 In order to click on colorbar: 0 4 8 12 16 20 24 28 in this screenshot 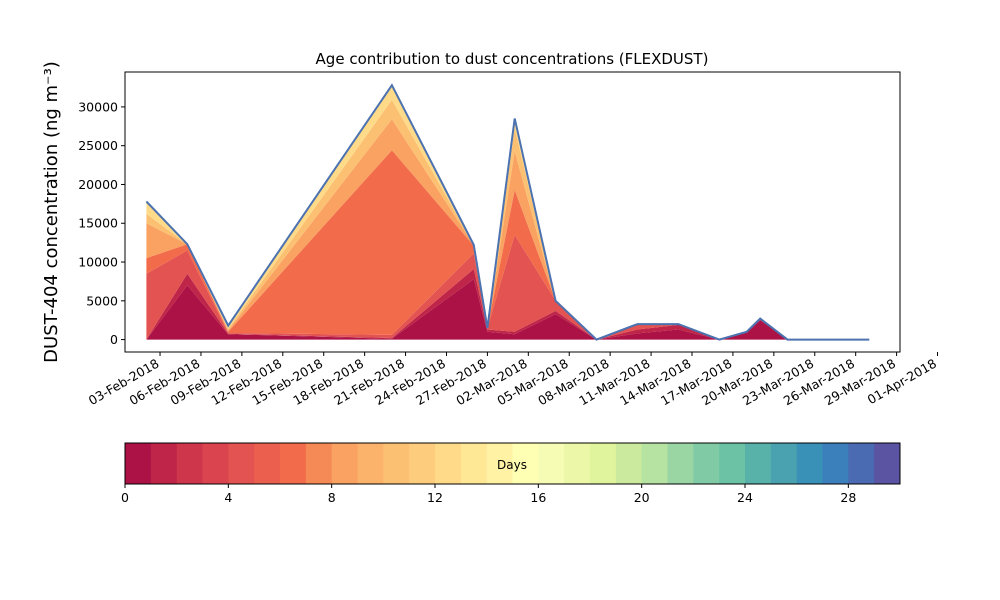, I will do `click(511, 473)`.